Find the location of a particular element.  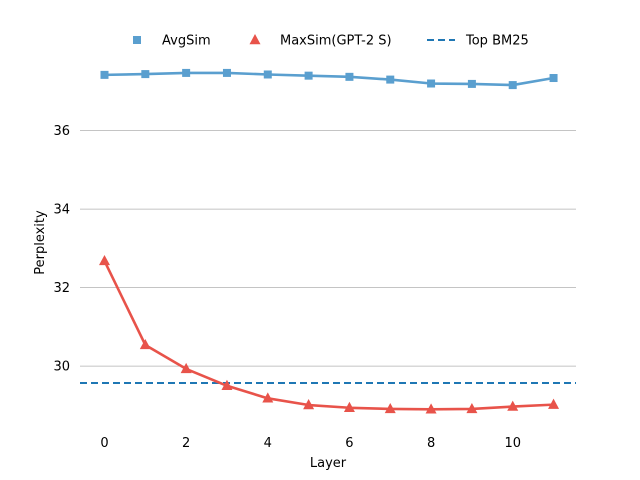

legend-item: MaxSim(GPT-2 S) is located at coordinates (320, 41).